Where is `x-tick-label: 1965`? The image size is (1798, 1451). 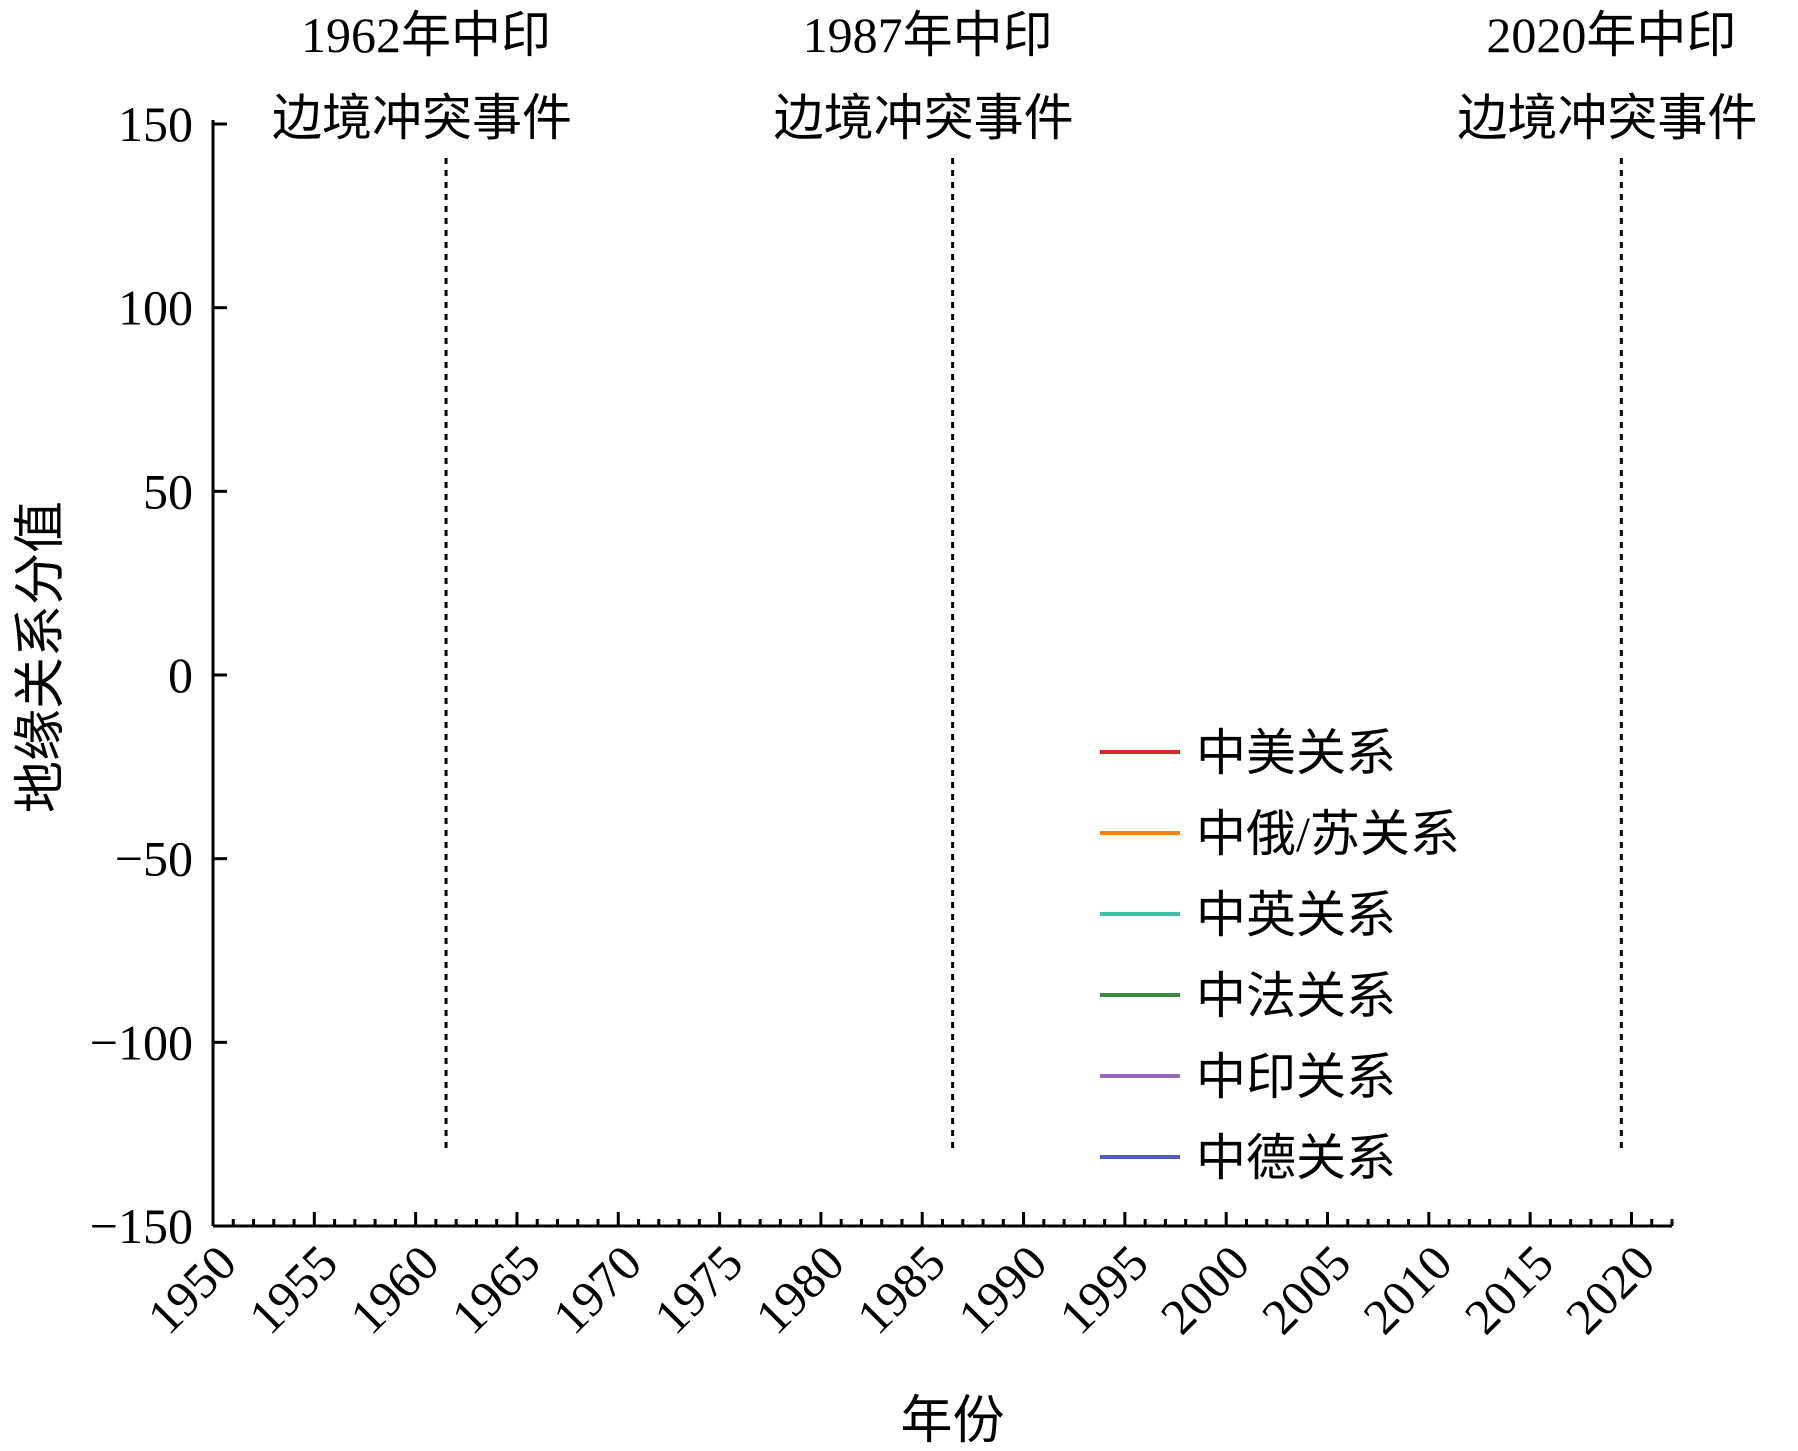
x-tick-label: 1965 is located at coordinates (495, 1289).